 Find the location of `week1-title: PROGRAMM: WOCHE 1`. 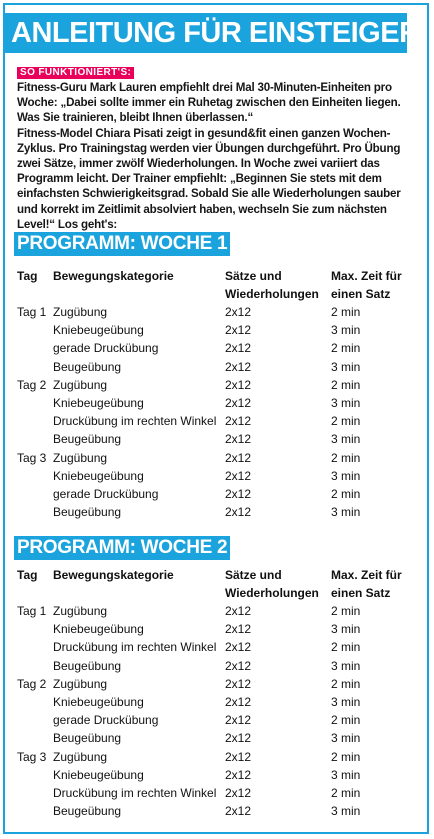

week1-title: PROGRAMM: WOCHE 1 is located at coordinates (122, 244).